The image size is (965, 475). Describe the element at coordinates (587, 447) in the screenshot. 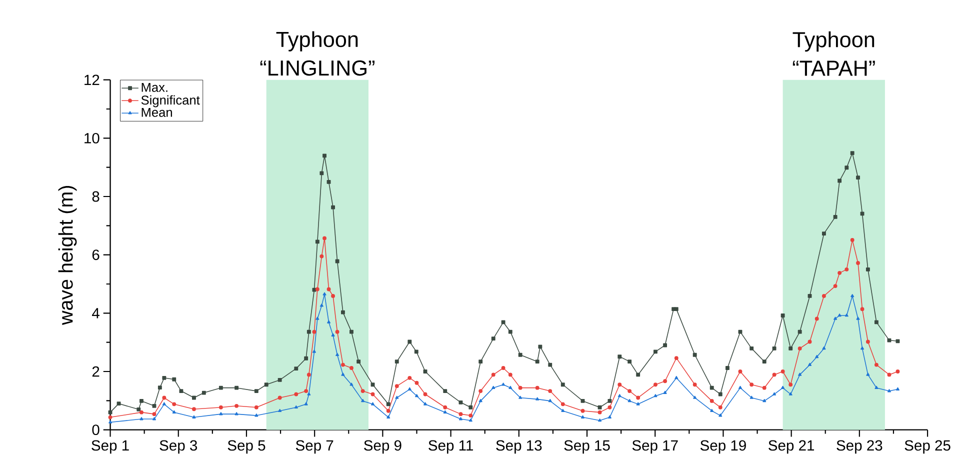

I see `x-tick-label: Sep 15` at that location.